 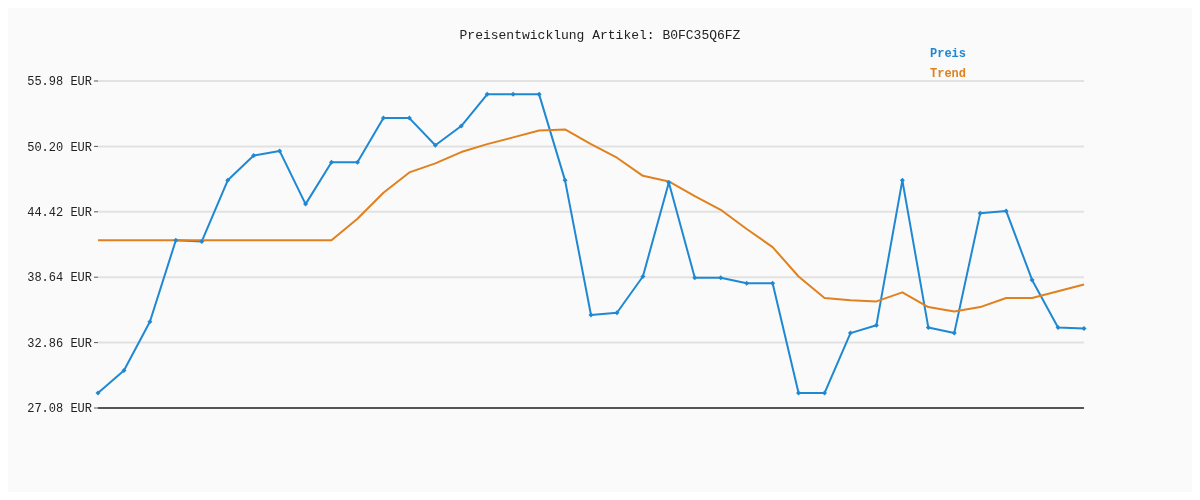 I want to click on y-tick-label: 55.98 EUR, so click(x=59, y=82).